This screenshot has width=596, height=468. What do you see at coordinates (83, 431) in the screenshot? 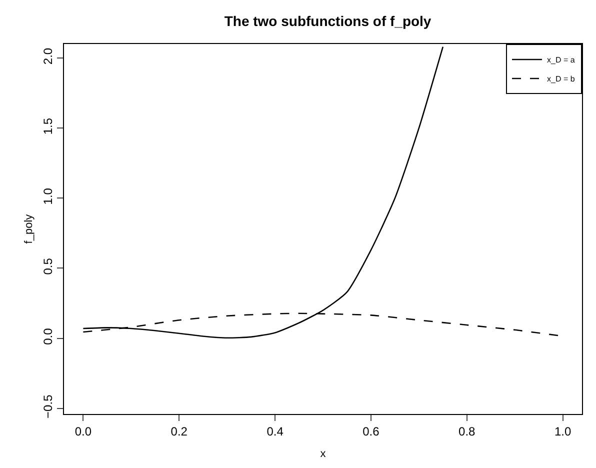
I see `x-tick-label: 0.0` at bounding box center [83, 431].